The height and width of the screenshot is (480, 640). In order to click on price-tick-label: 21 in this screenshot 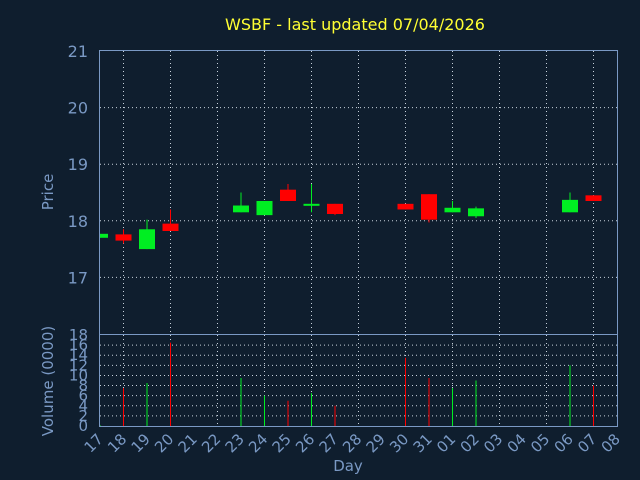, I will do `click(78, 51)`.